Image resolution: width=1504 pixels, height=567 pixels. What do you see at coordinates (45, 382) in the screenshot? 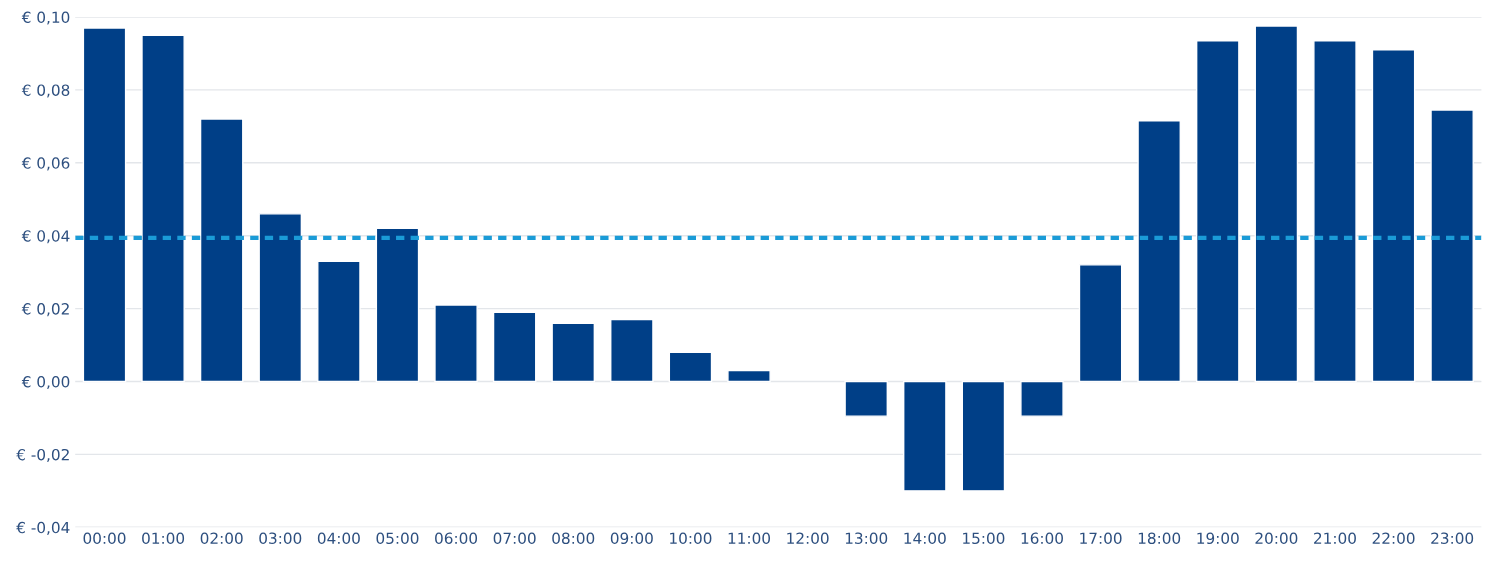
I see `y-tick-label: € 0,00` at bounding box center [45, 382].